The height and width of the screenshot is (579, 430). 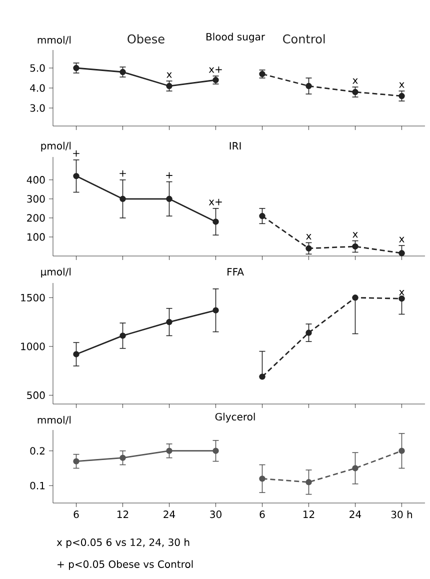 What do you see at coordinates (56, 273) in the screenshot?
I see `y-axis-title: µmol/l` at bounding box center [56, 273].